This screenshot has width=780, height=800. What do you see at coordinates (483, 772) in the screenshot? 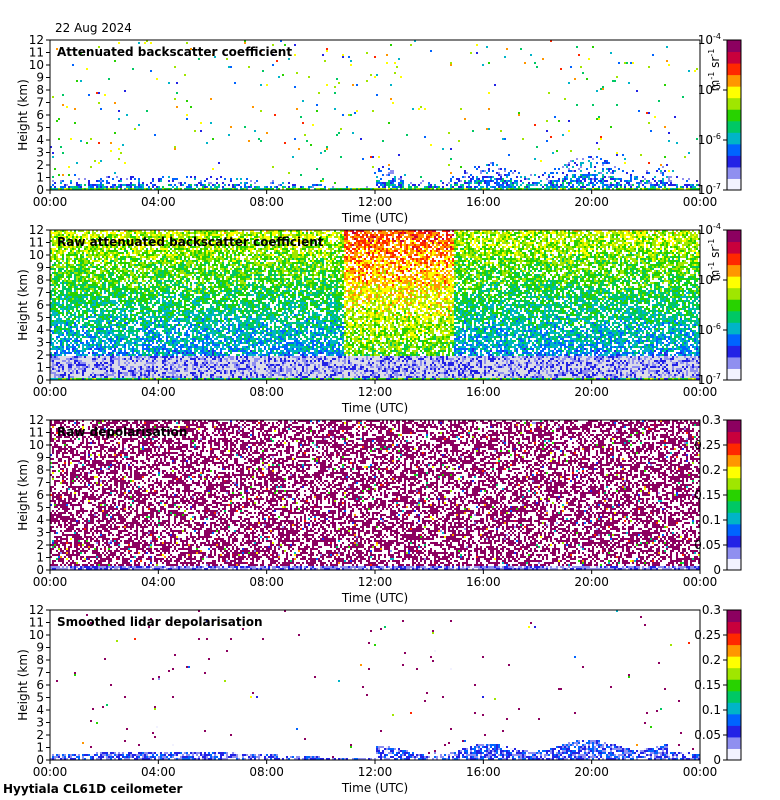
I see `x-tick-label: 16:00` at bounding box center [483, 772].